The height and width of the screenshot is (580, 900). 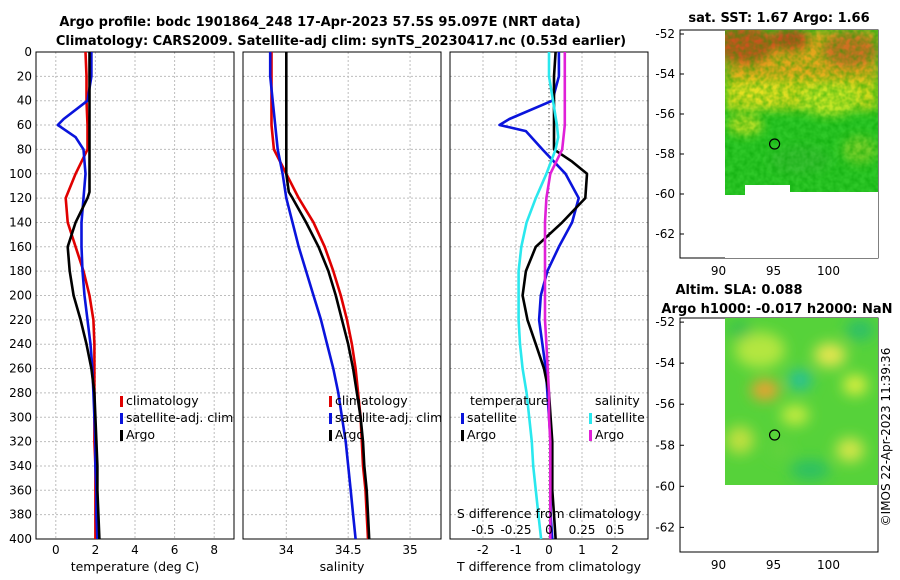 I want to click on x-tick-label: 4, so click(x=135, y=550).